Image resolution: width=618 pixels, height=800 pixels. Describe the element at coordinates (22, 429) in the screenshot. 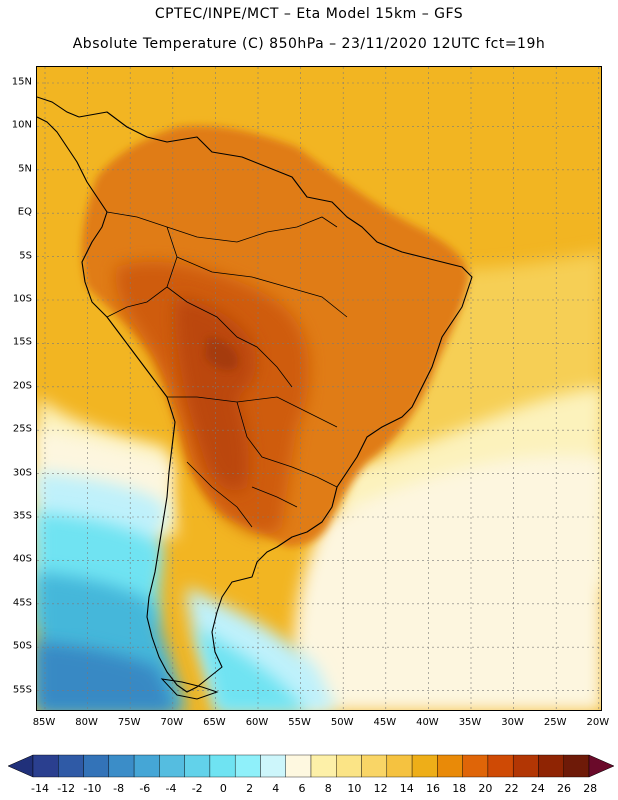

I see `lat-label: 25S` at that location.